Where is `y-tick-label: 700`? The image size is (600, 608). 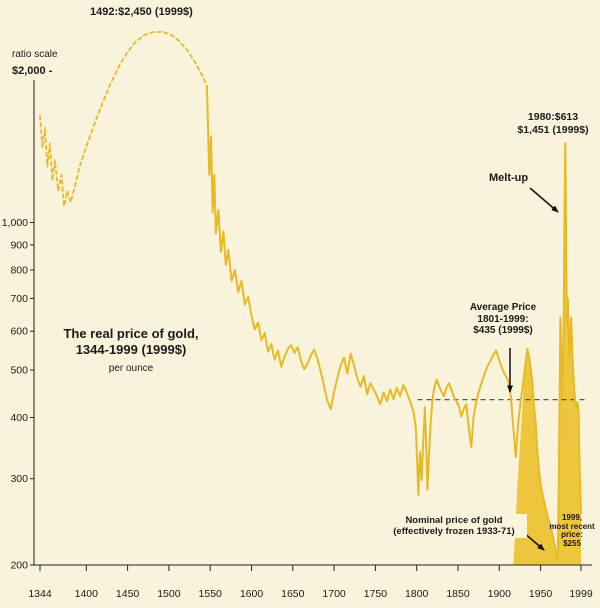
y-tick-label: 700 is located at coordinates (19, 299).